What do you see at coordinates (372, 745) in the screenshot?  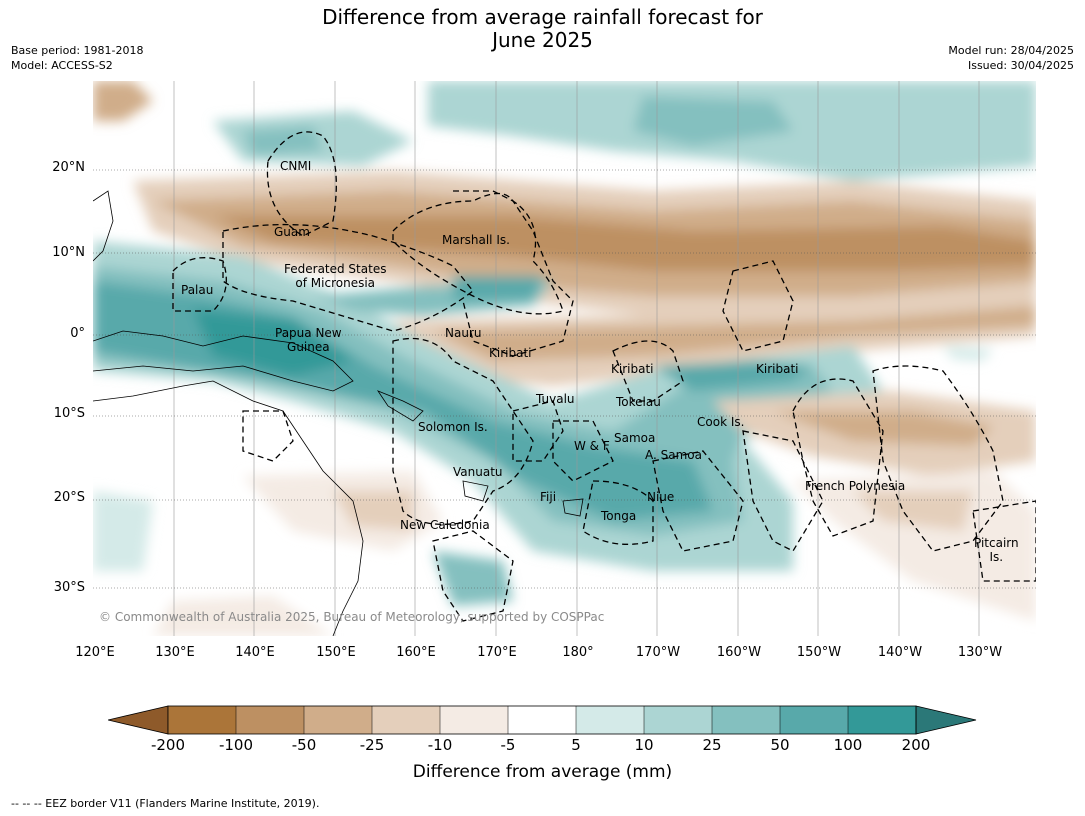 I see `colorbar-label: -25` at bounding box center [372, 745].